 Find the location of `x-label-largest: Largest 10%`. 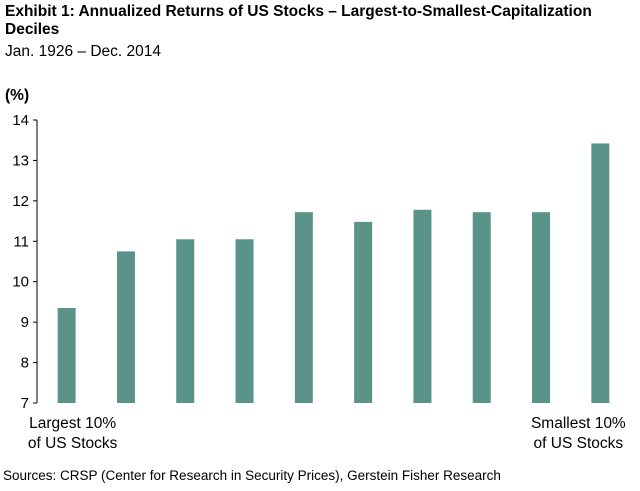

x-label-largest: Largest 10% is located at coordinates (72, 423).